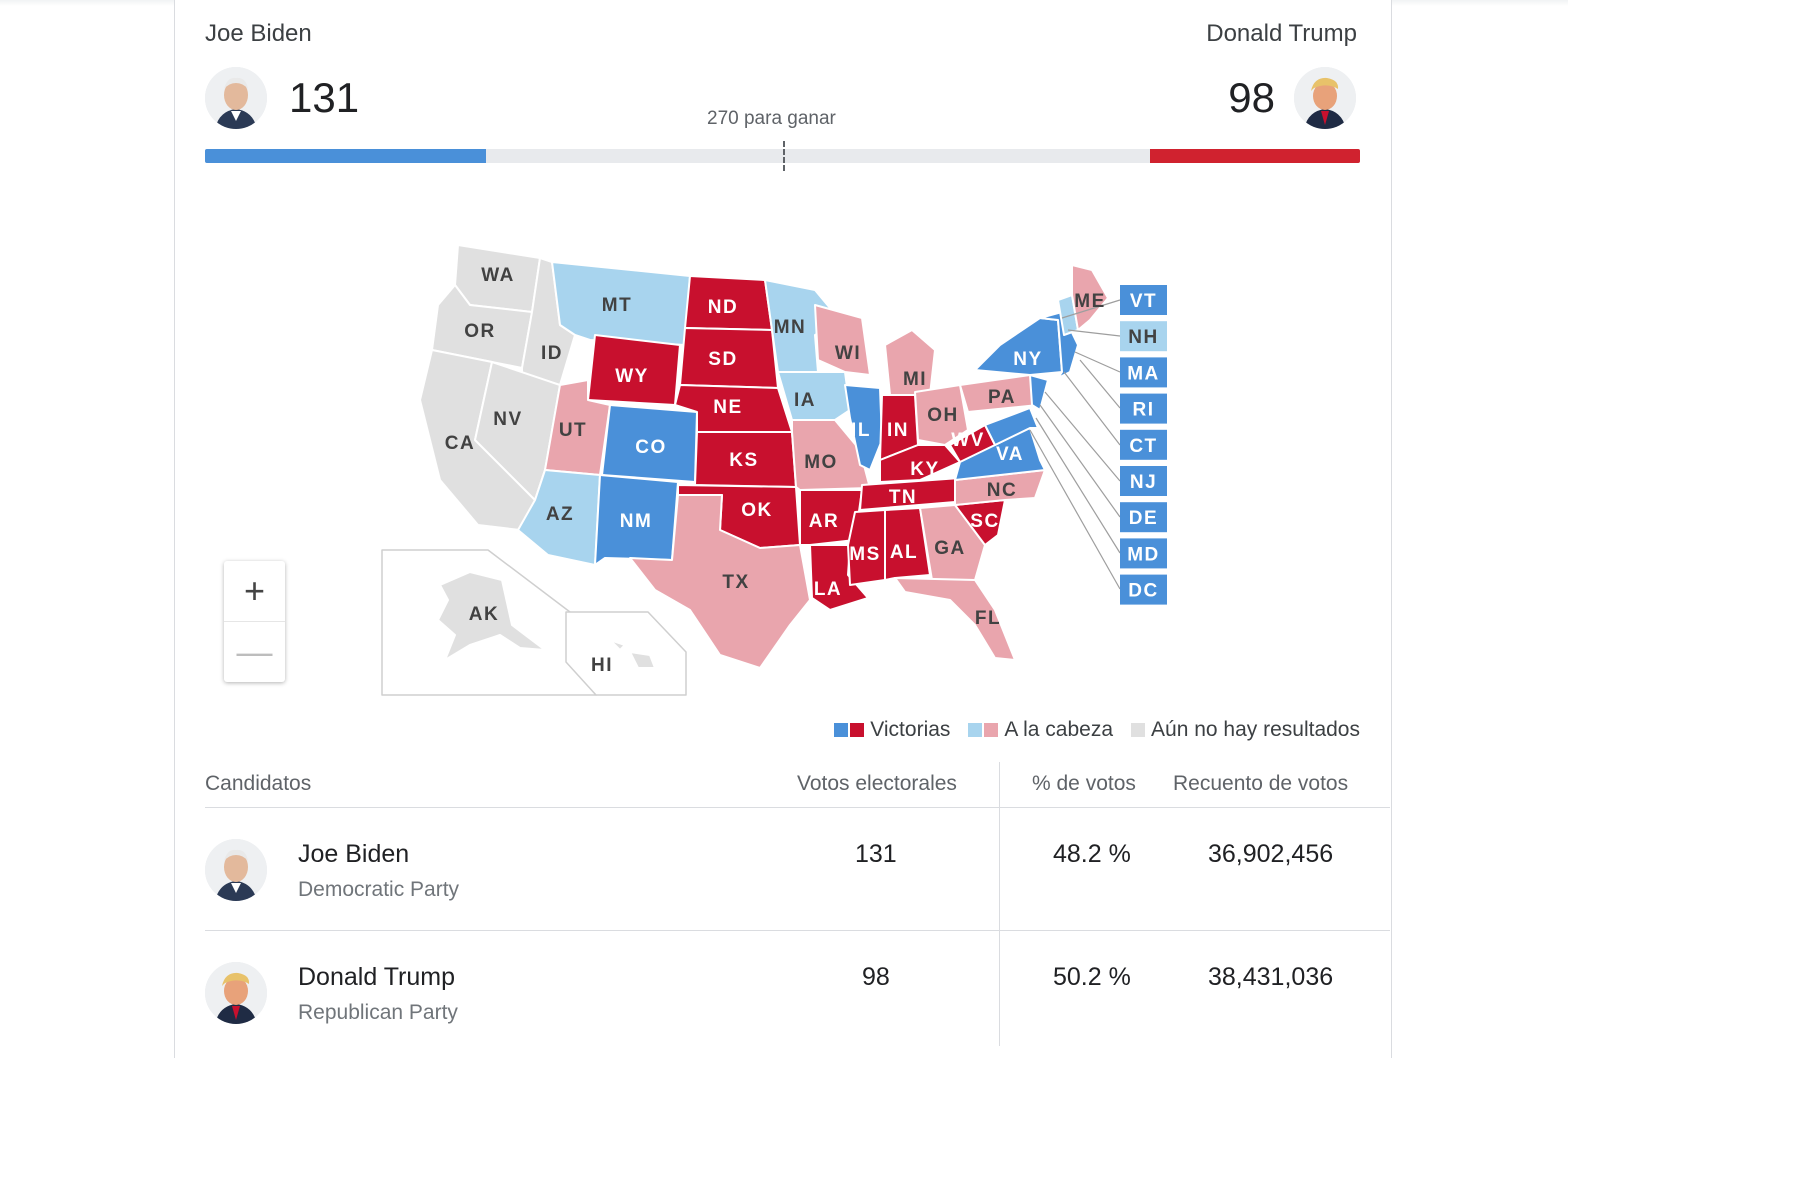  I want to click on state-label-ga: GA, so click(950, 548).